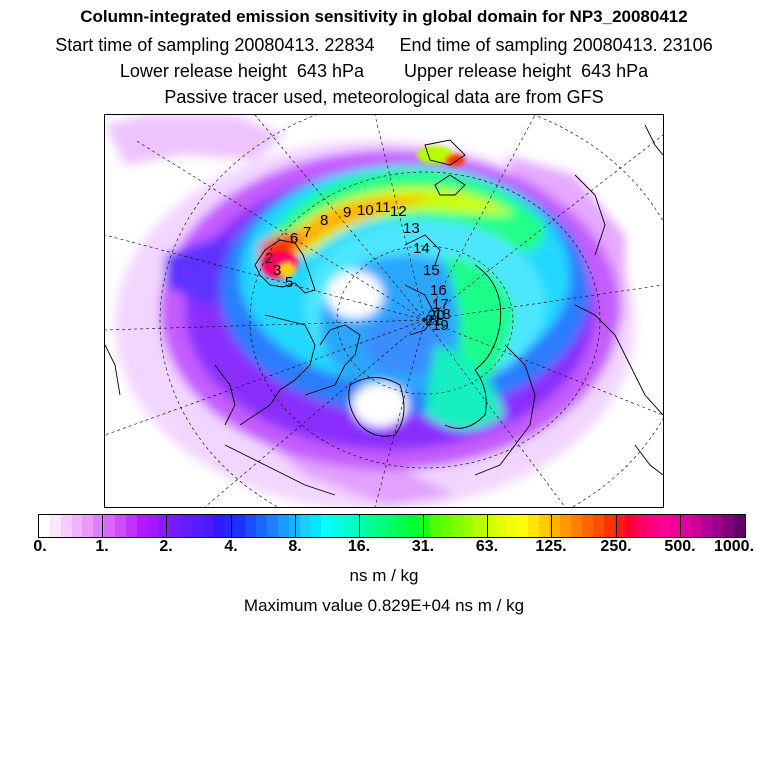  What do you see at coordinates (269, 258) in the screenshot?
I see `trajectory-label: 2` at bounding box center [269, 258].